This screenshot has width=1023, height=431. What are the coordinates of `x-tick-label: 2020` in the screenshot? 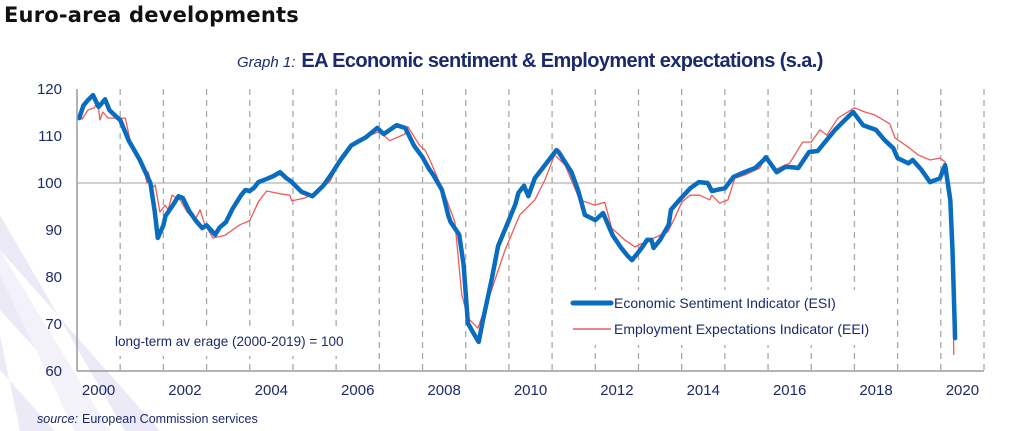 It's located at (962, 390).